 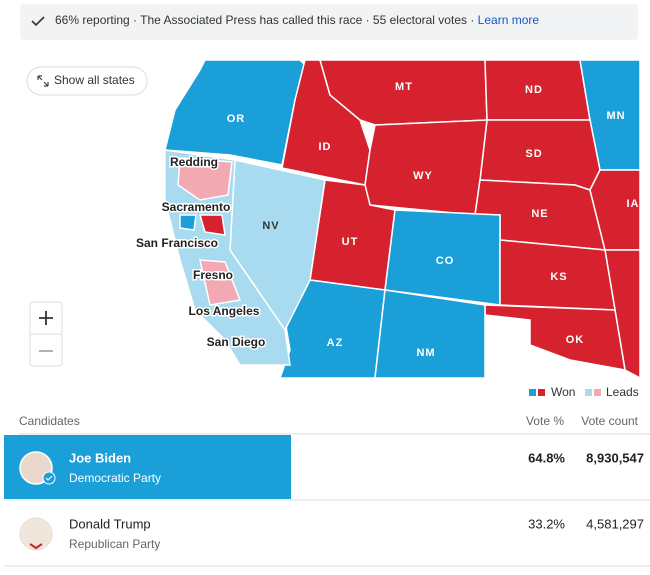 I want to click on state-label: OR, so click(x=236, y=119).